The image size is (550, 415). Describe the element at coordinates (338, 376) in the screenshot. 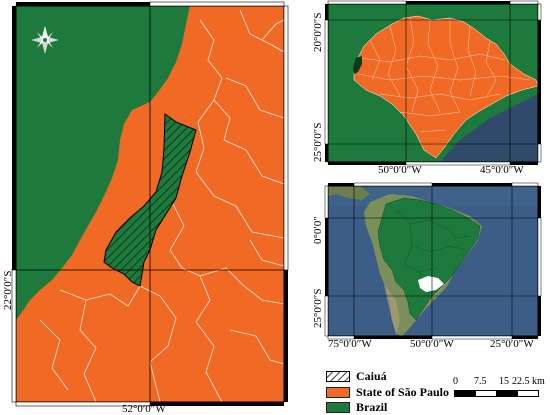

I see `caiua-swatch-icon` at that location.